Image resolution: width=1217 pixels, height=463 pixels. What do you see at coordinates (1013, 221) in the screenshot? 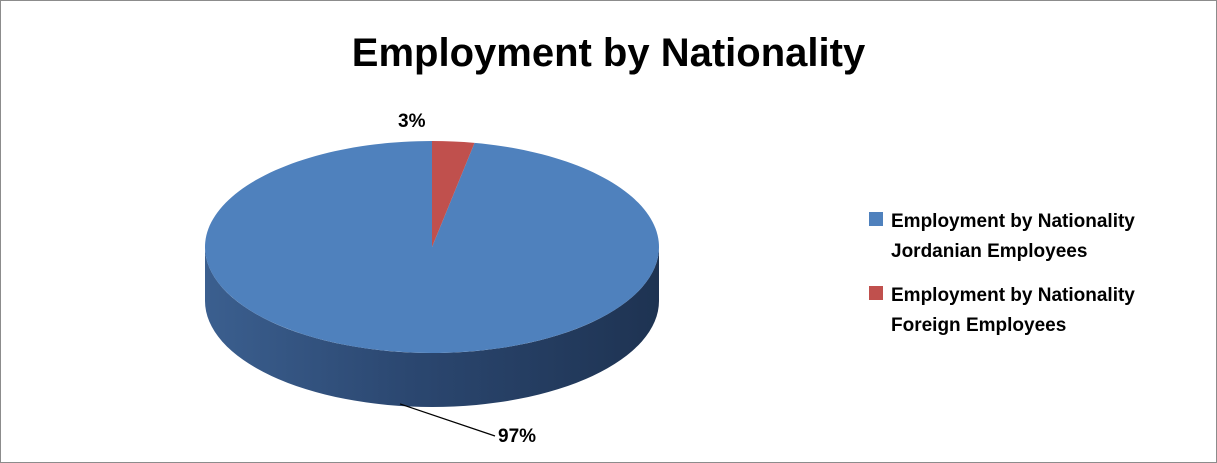
I see `legend-label-jordanian-line1: Employment by Nationality` at bounding box center [1013, 221].